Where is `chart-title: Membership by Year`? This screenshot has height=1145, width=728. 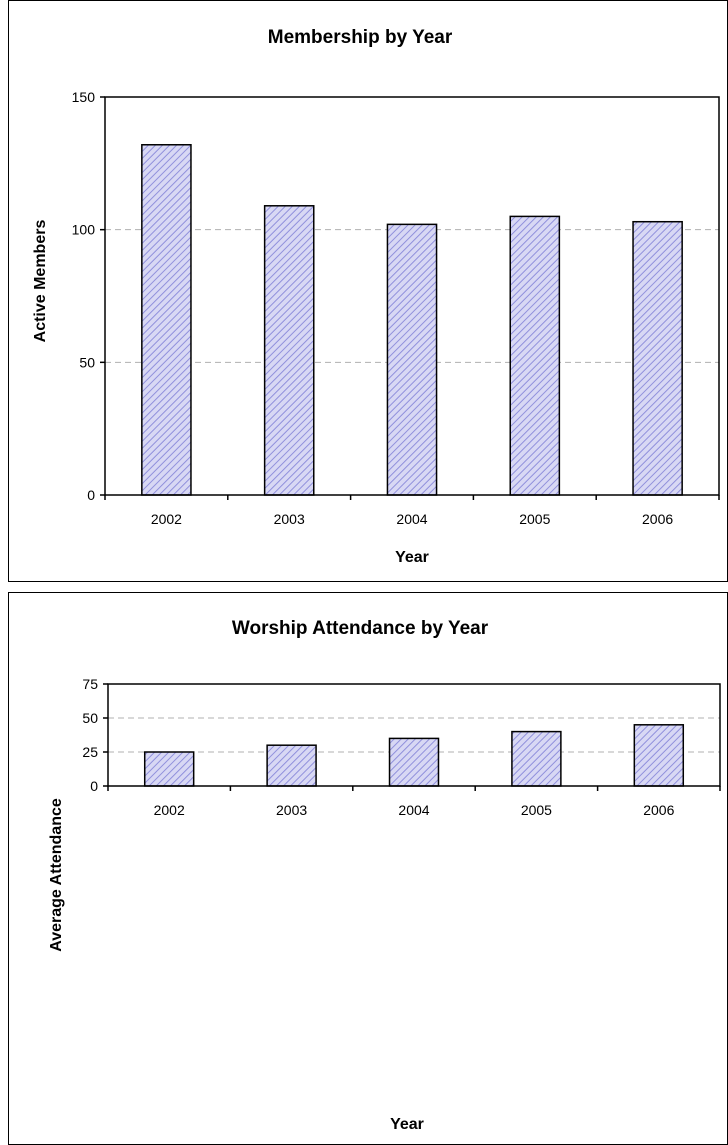 chart-title: Membership by Year is located at coordinates (360, 37).